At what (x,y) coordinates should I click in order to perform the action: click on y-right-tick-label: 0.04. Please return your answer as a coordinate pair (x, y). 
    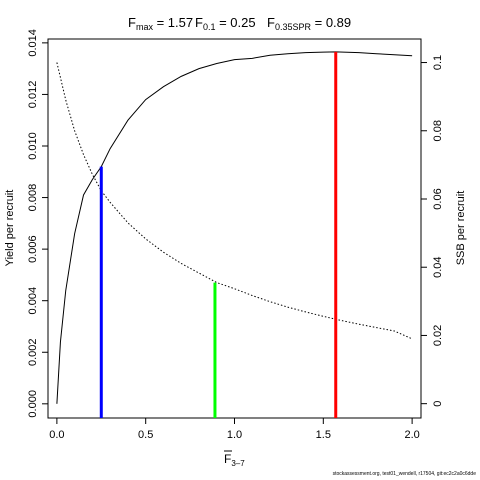
    Looking at the image, I should click on (438, 267).